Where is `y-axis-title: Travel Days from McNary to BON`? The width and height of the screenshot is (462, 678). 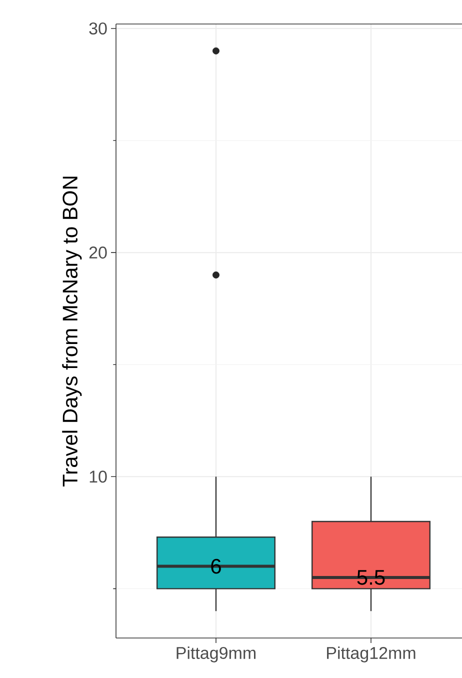 y-axis-title: Travel Days from McNary to BON is located at coordinates (72, 331).